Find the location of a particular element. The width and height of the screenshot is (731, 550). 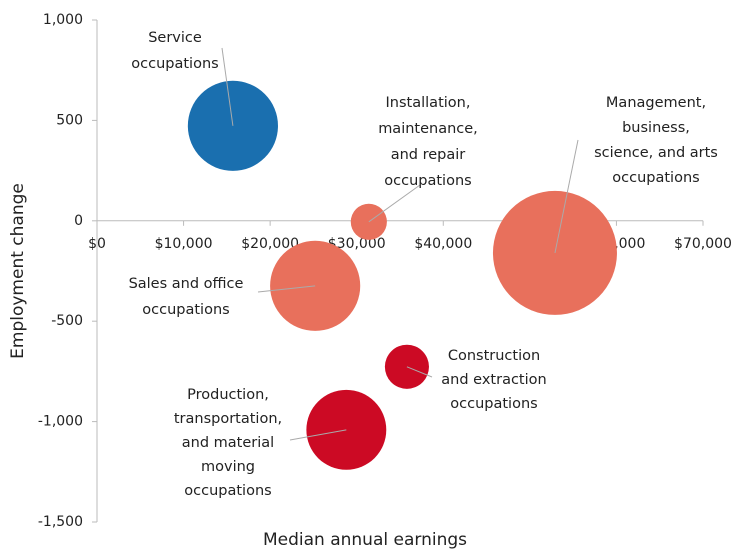

bubble-label: and material is located at coordinates (228, 443).